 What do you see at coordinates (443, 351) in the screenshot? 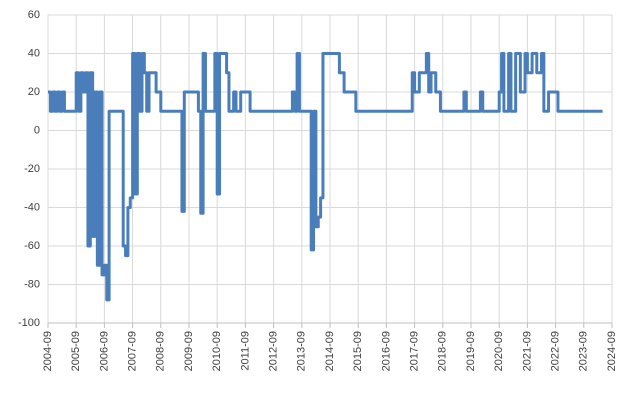
I see `x-tick-label: 2018-09` at bounding box center [443, 351].